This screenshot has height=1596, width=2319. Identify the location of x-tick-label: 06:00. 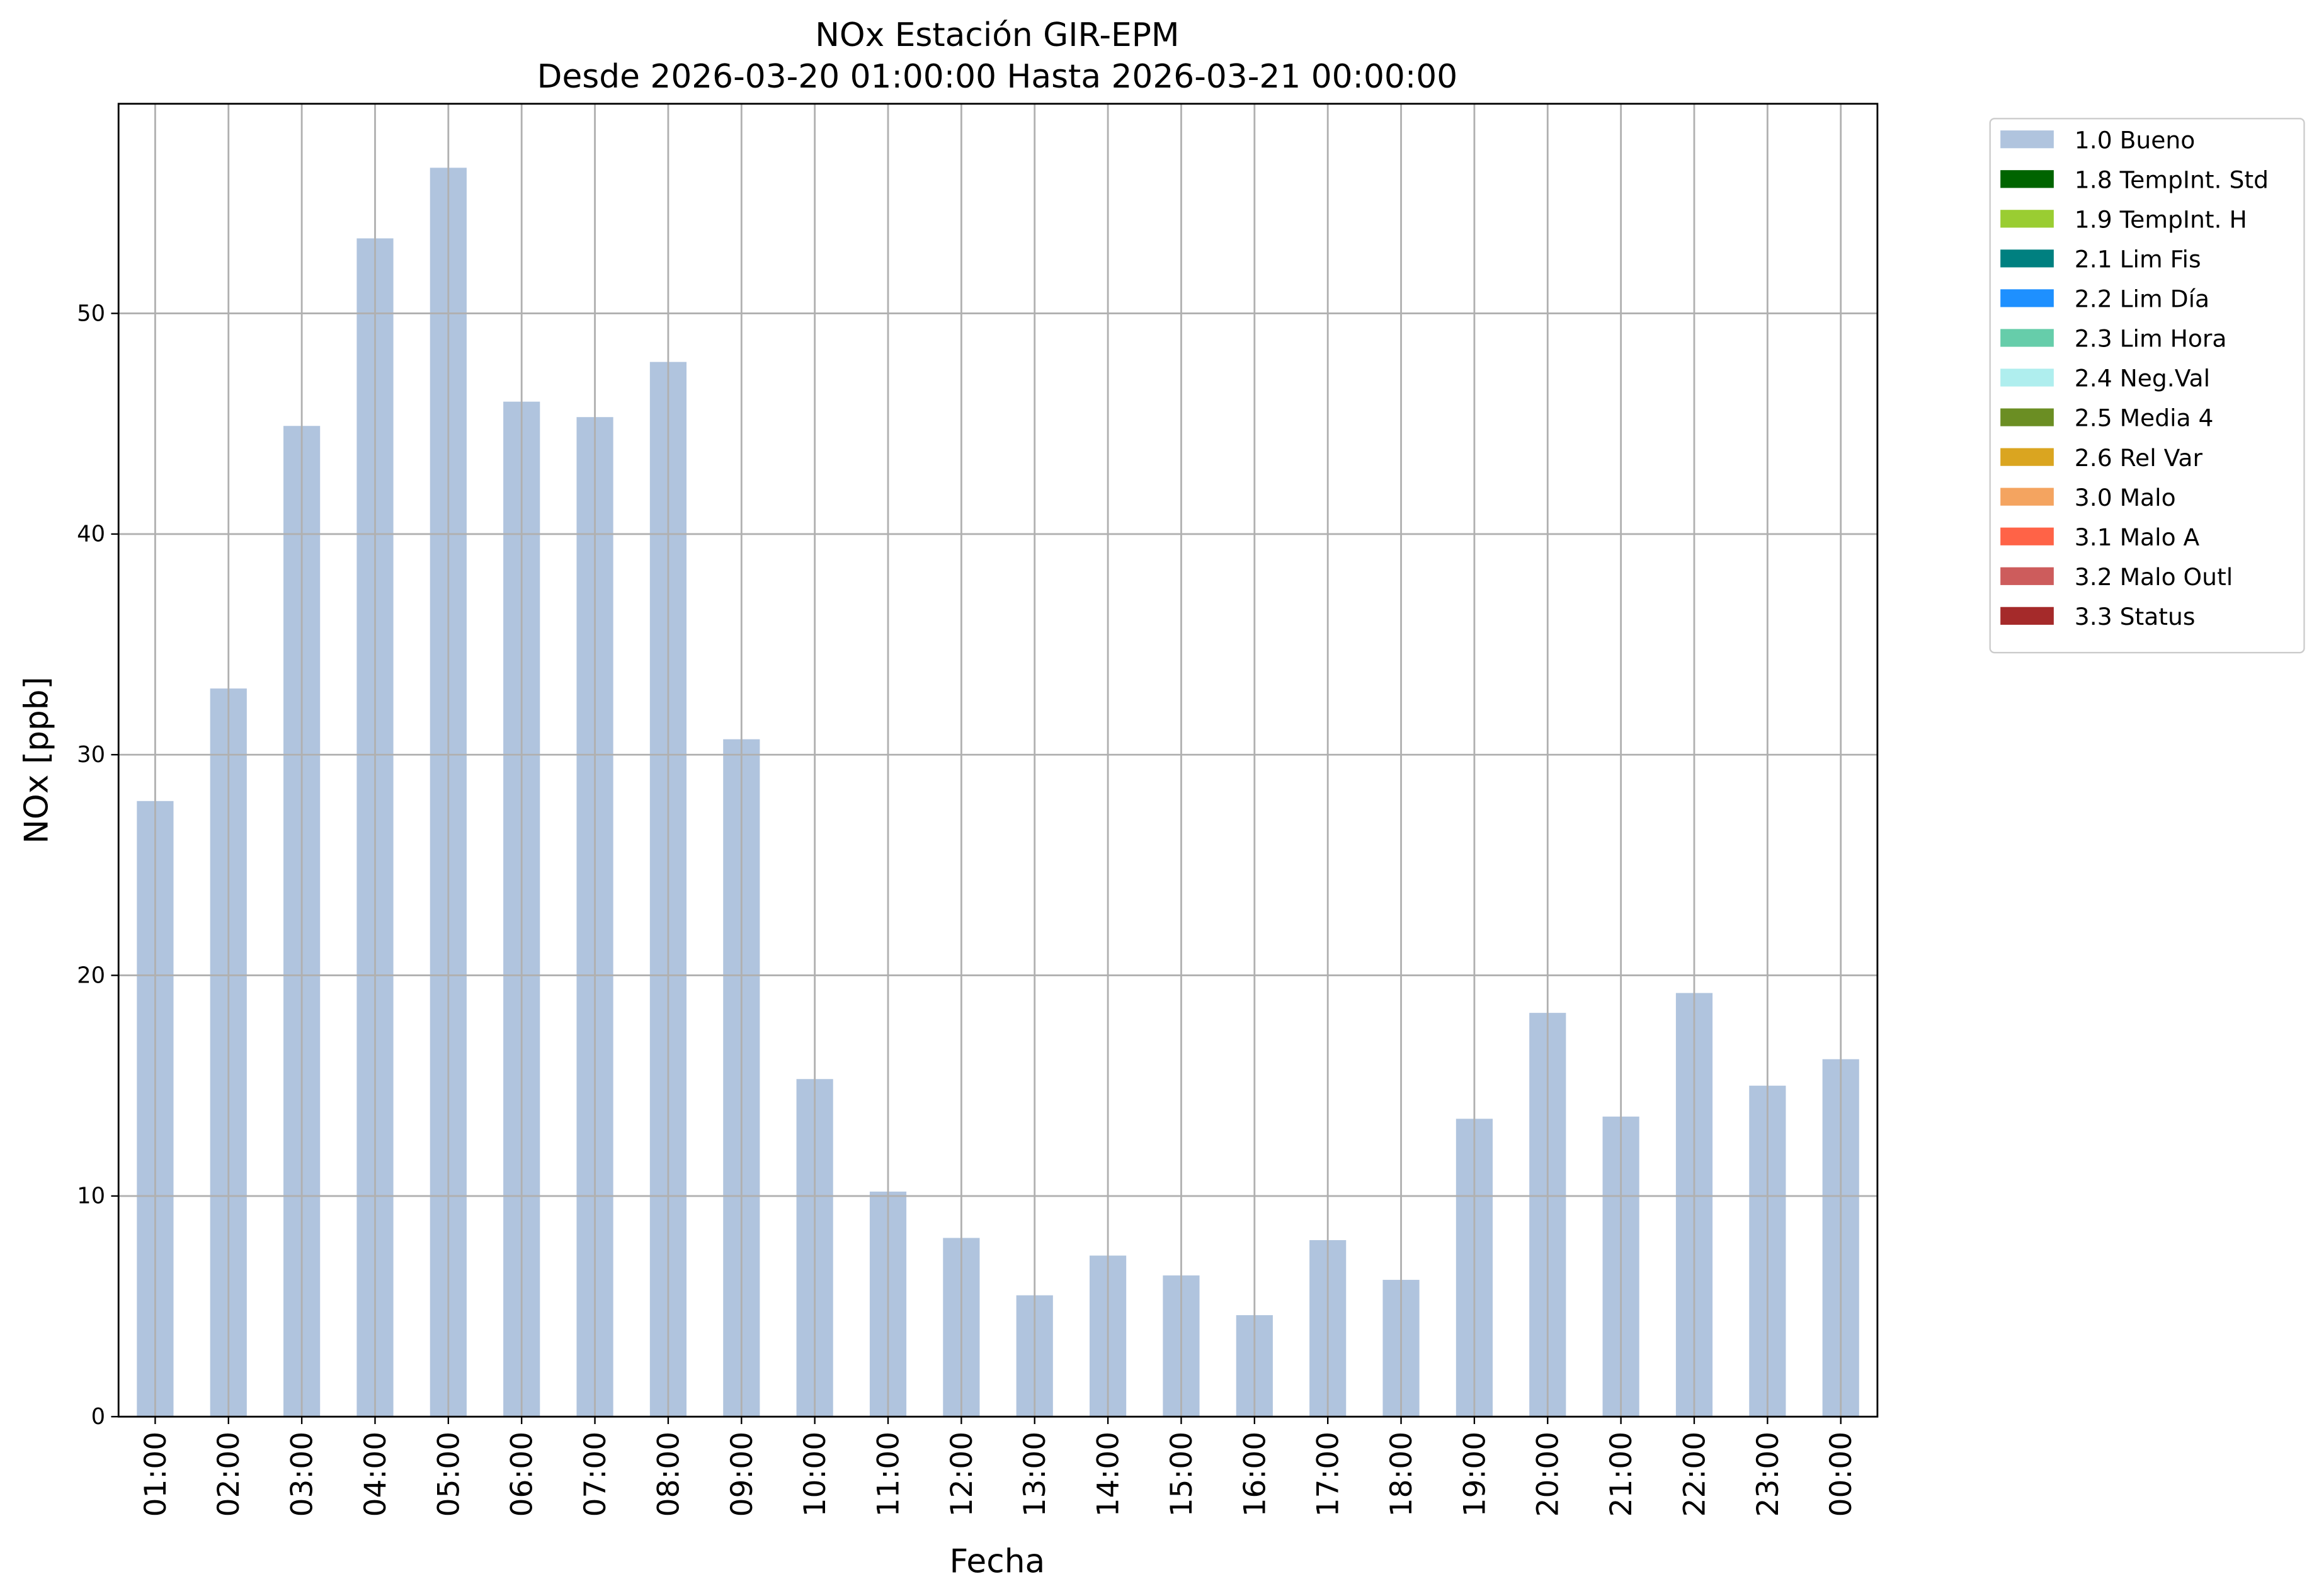
(522, 1474).